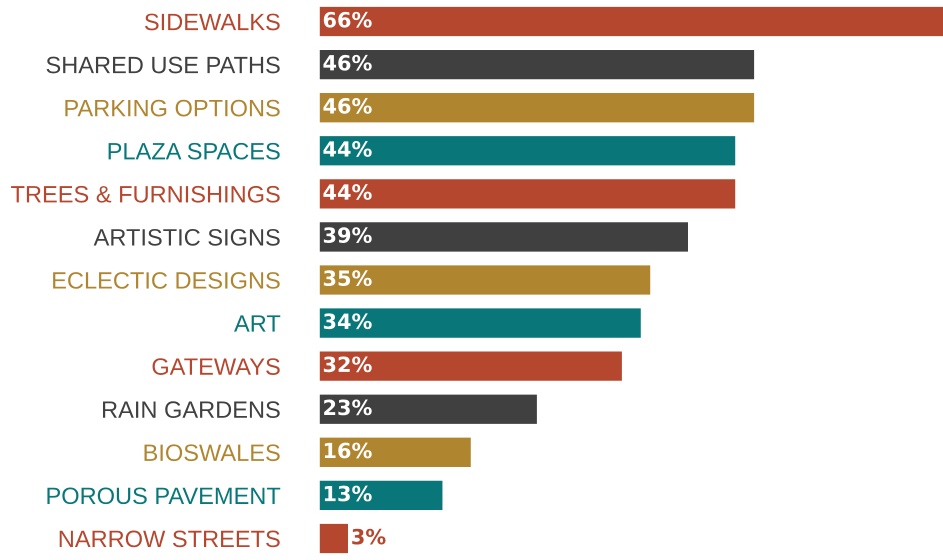 Image resolution: width=943 pixels, height=560 pixels. I want to click on data-label: 16%, so click(348, 450).